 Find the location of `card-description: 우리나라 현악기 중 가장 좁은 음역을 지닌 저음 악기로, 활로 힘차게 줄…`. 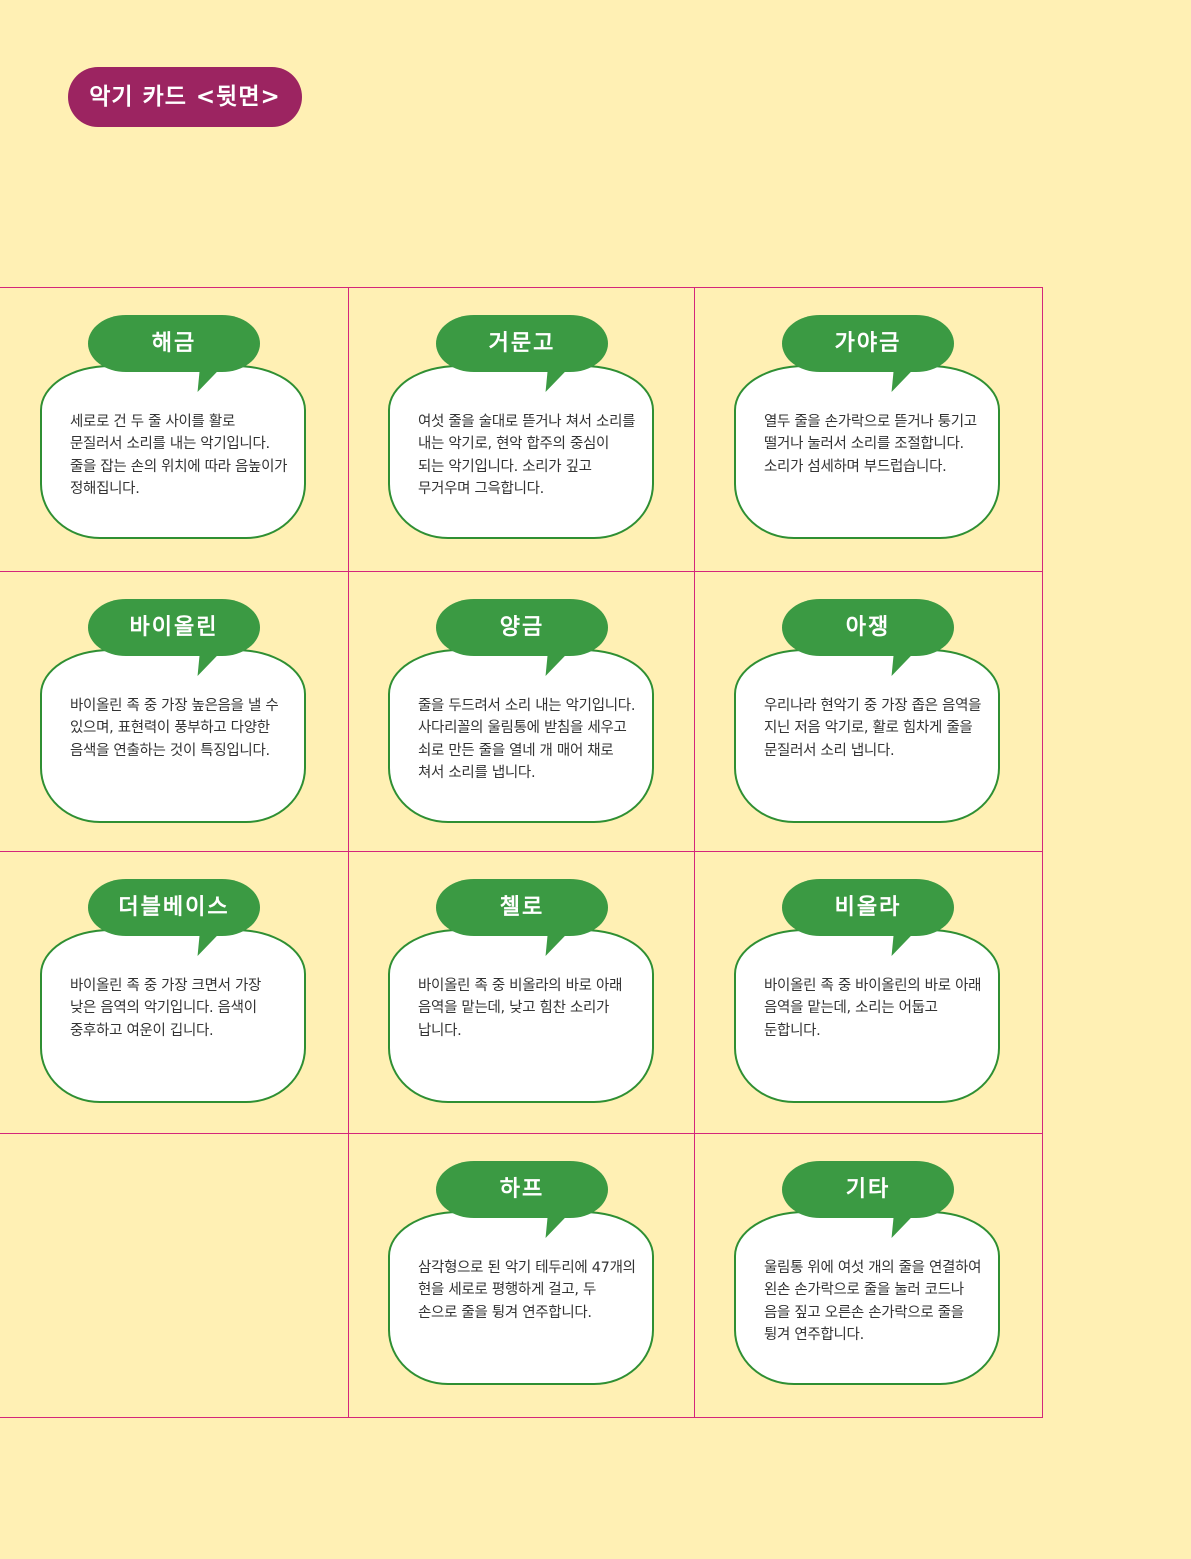

card-description: 우리나라 현악기 중 가장 좁은 음역을 지닌 저음 악기로, 활로 힘차게 줄… is located at coordinates (873, 728).